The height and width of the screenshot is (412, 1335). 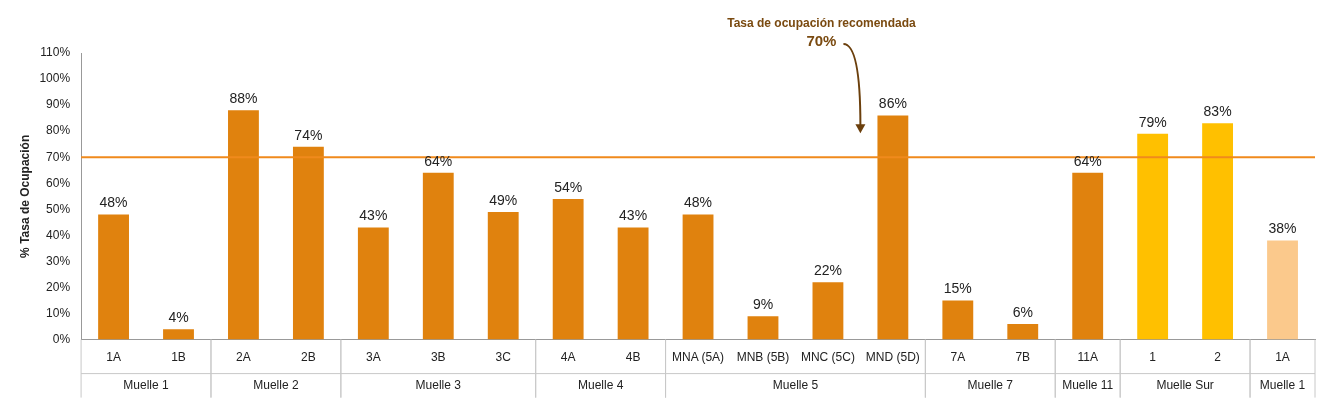 What do you see at coordinates (1088, 384) in the screenshot?
I see `text: Muelle 11` at bounding box center [1088, 384].